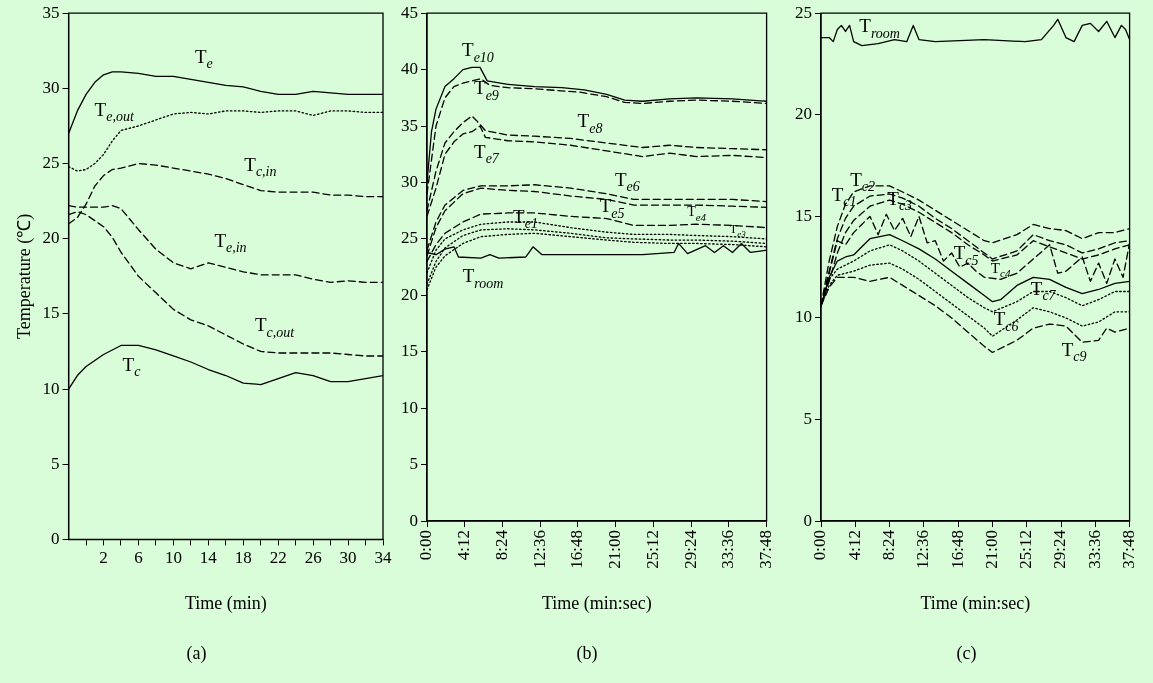 The width and height of the screenshot is (1153, 683). I want to click on y-axis-title: Temperature (℃), so click(24, 276).